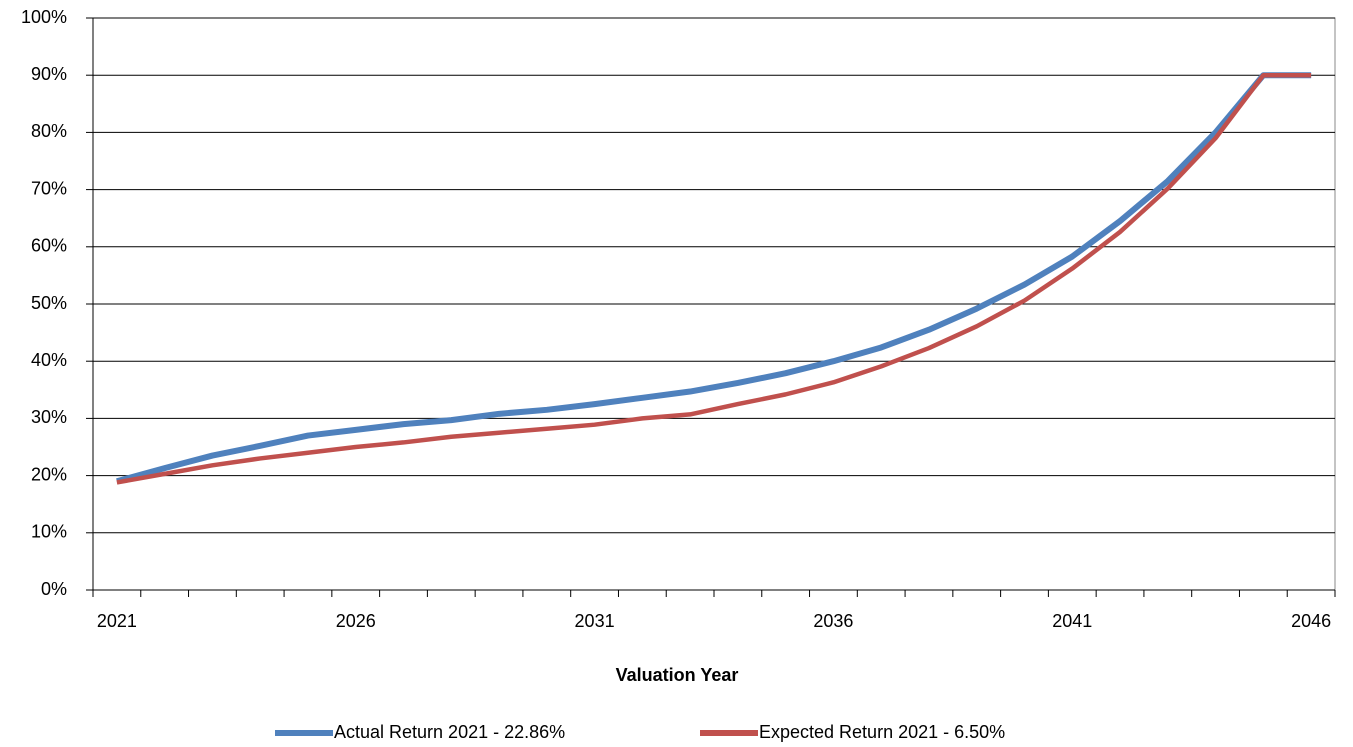 The image size is (1353, 747). I want to click on y-tick-label: 60%, so click(49, 246).